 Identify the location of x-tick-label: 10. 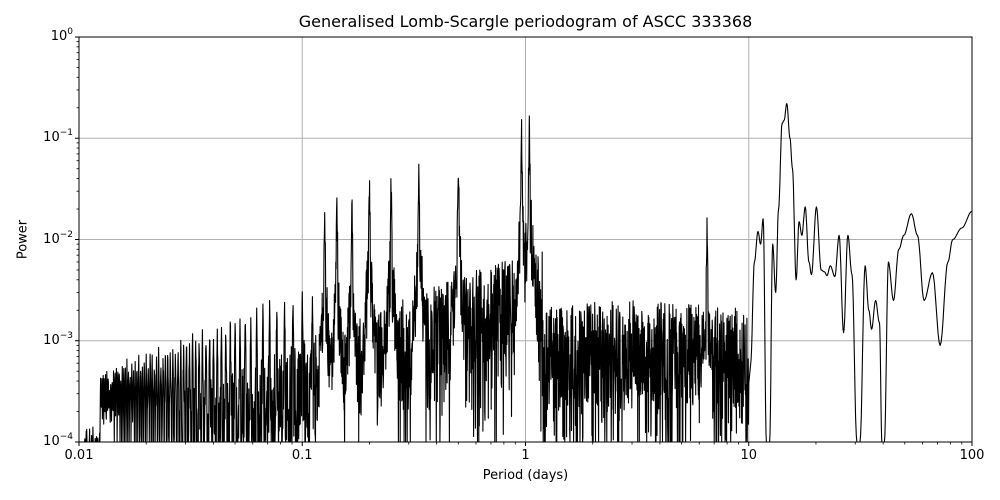
(749, 455).